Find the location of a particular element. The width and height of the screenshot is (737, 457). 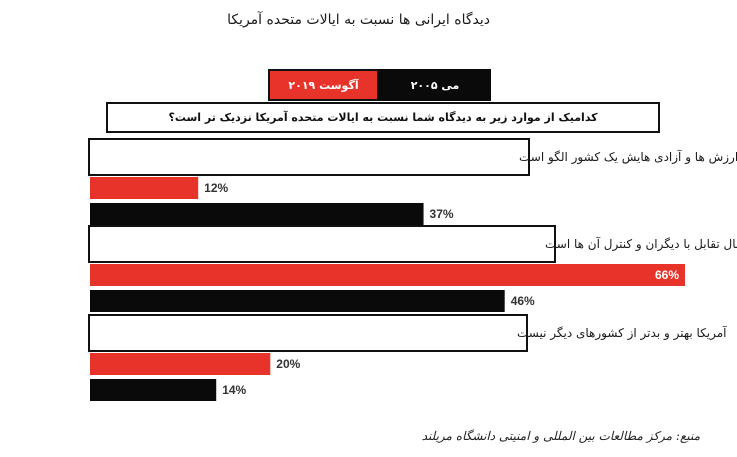

legend: آگوست ۲۰۱۹ می ۲۰۰۵ is located at coordinates (379, 85).